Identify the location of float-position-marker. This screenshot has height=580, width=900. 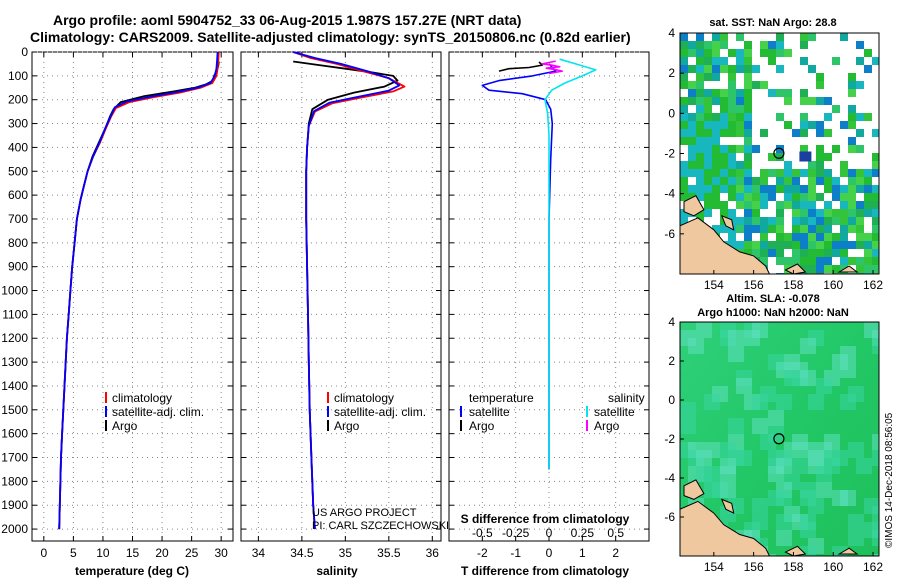
(779, 439).